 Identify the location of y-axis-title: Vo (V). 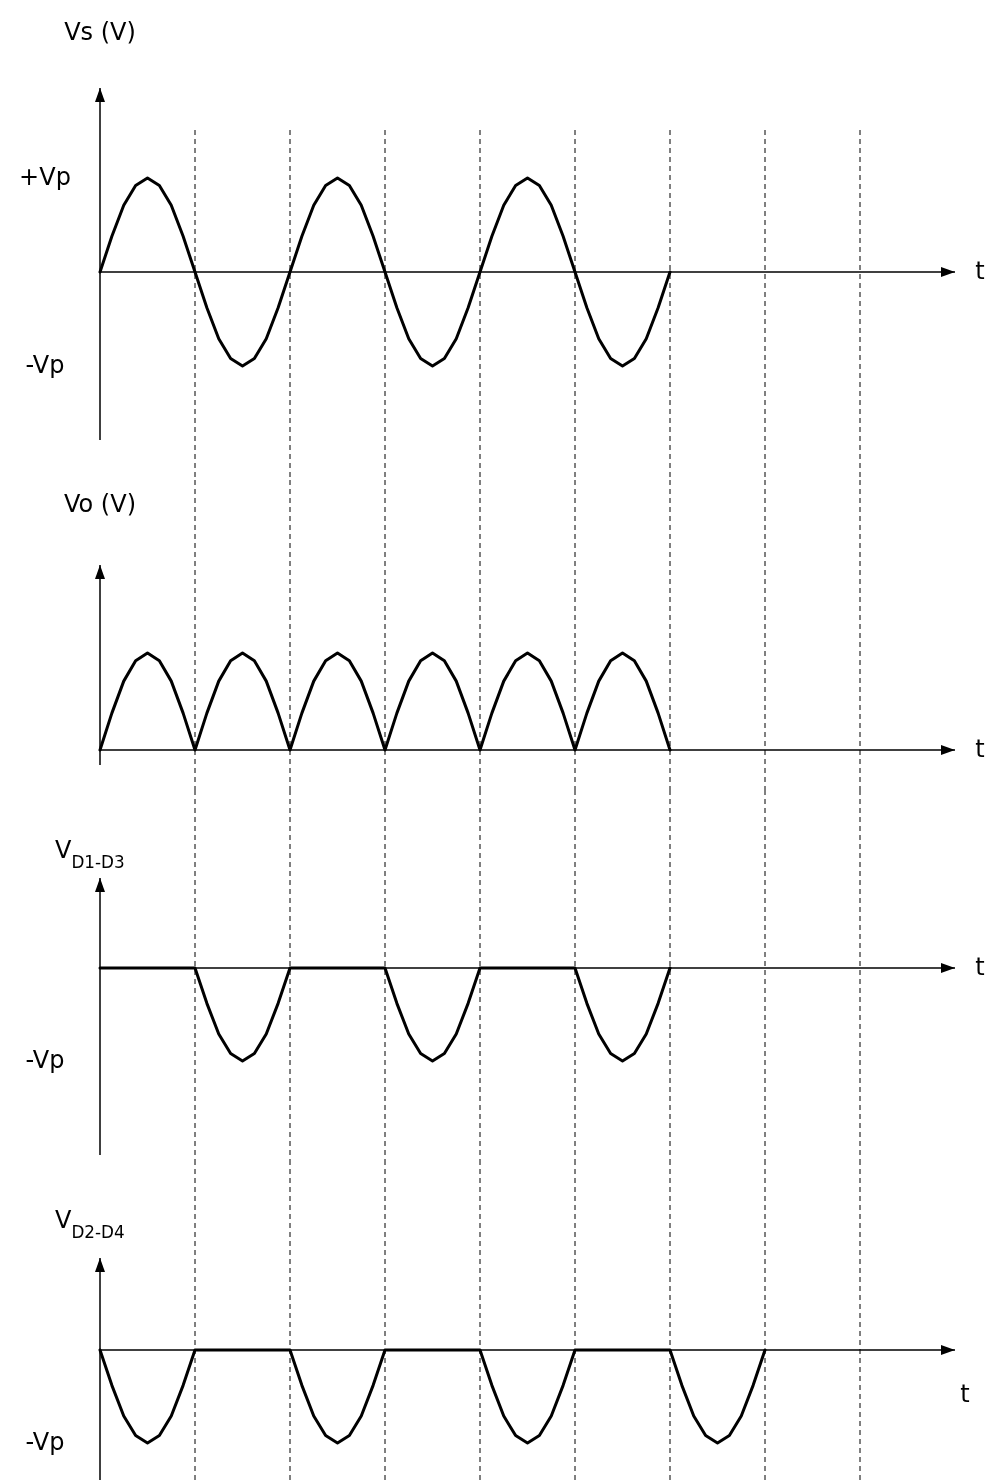
(100, 504).